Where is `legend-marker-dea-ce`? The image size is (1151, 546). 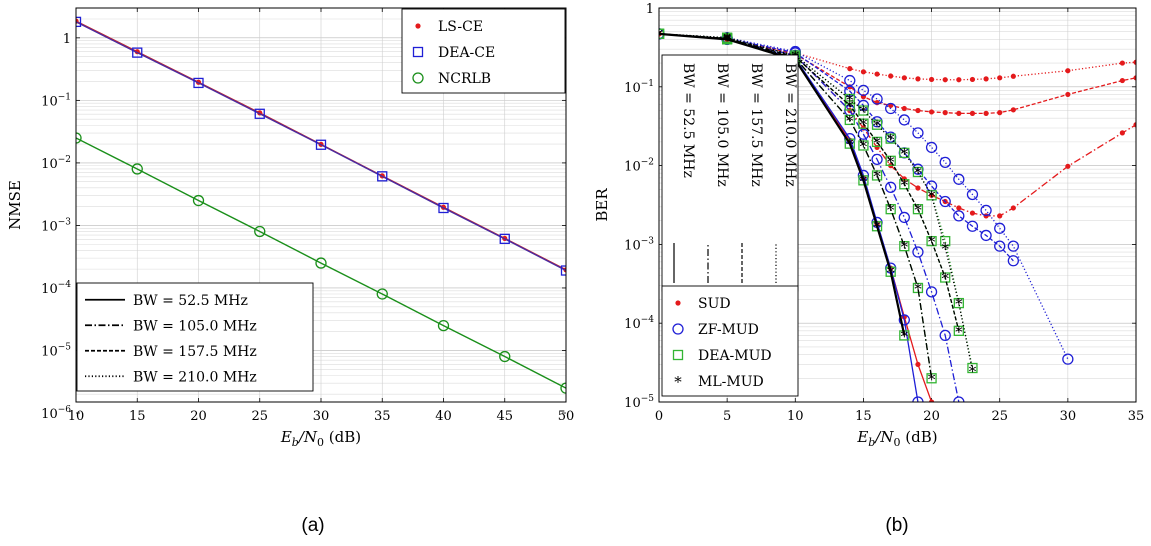 legend-marker-dea-ce is located at coordinates (418, 52).